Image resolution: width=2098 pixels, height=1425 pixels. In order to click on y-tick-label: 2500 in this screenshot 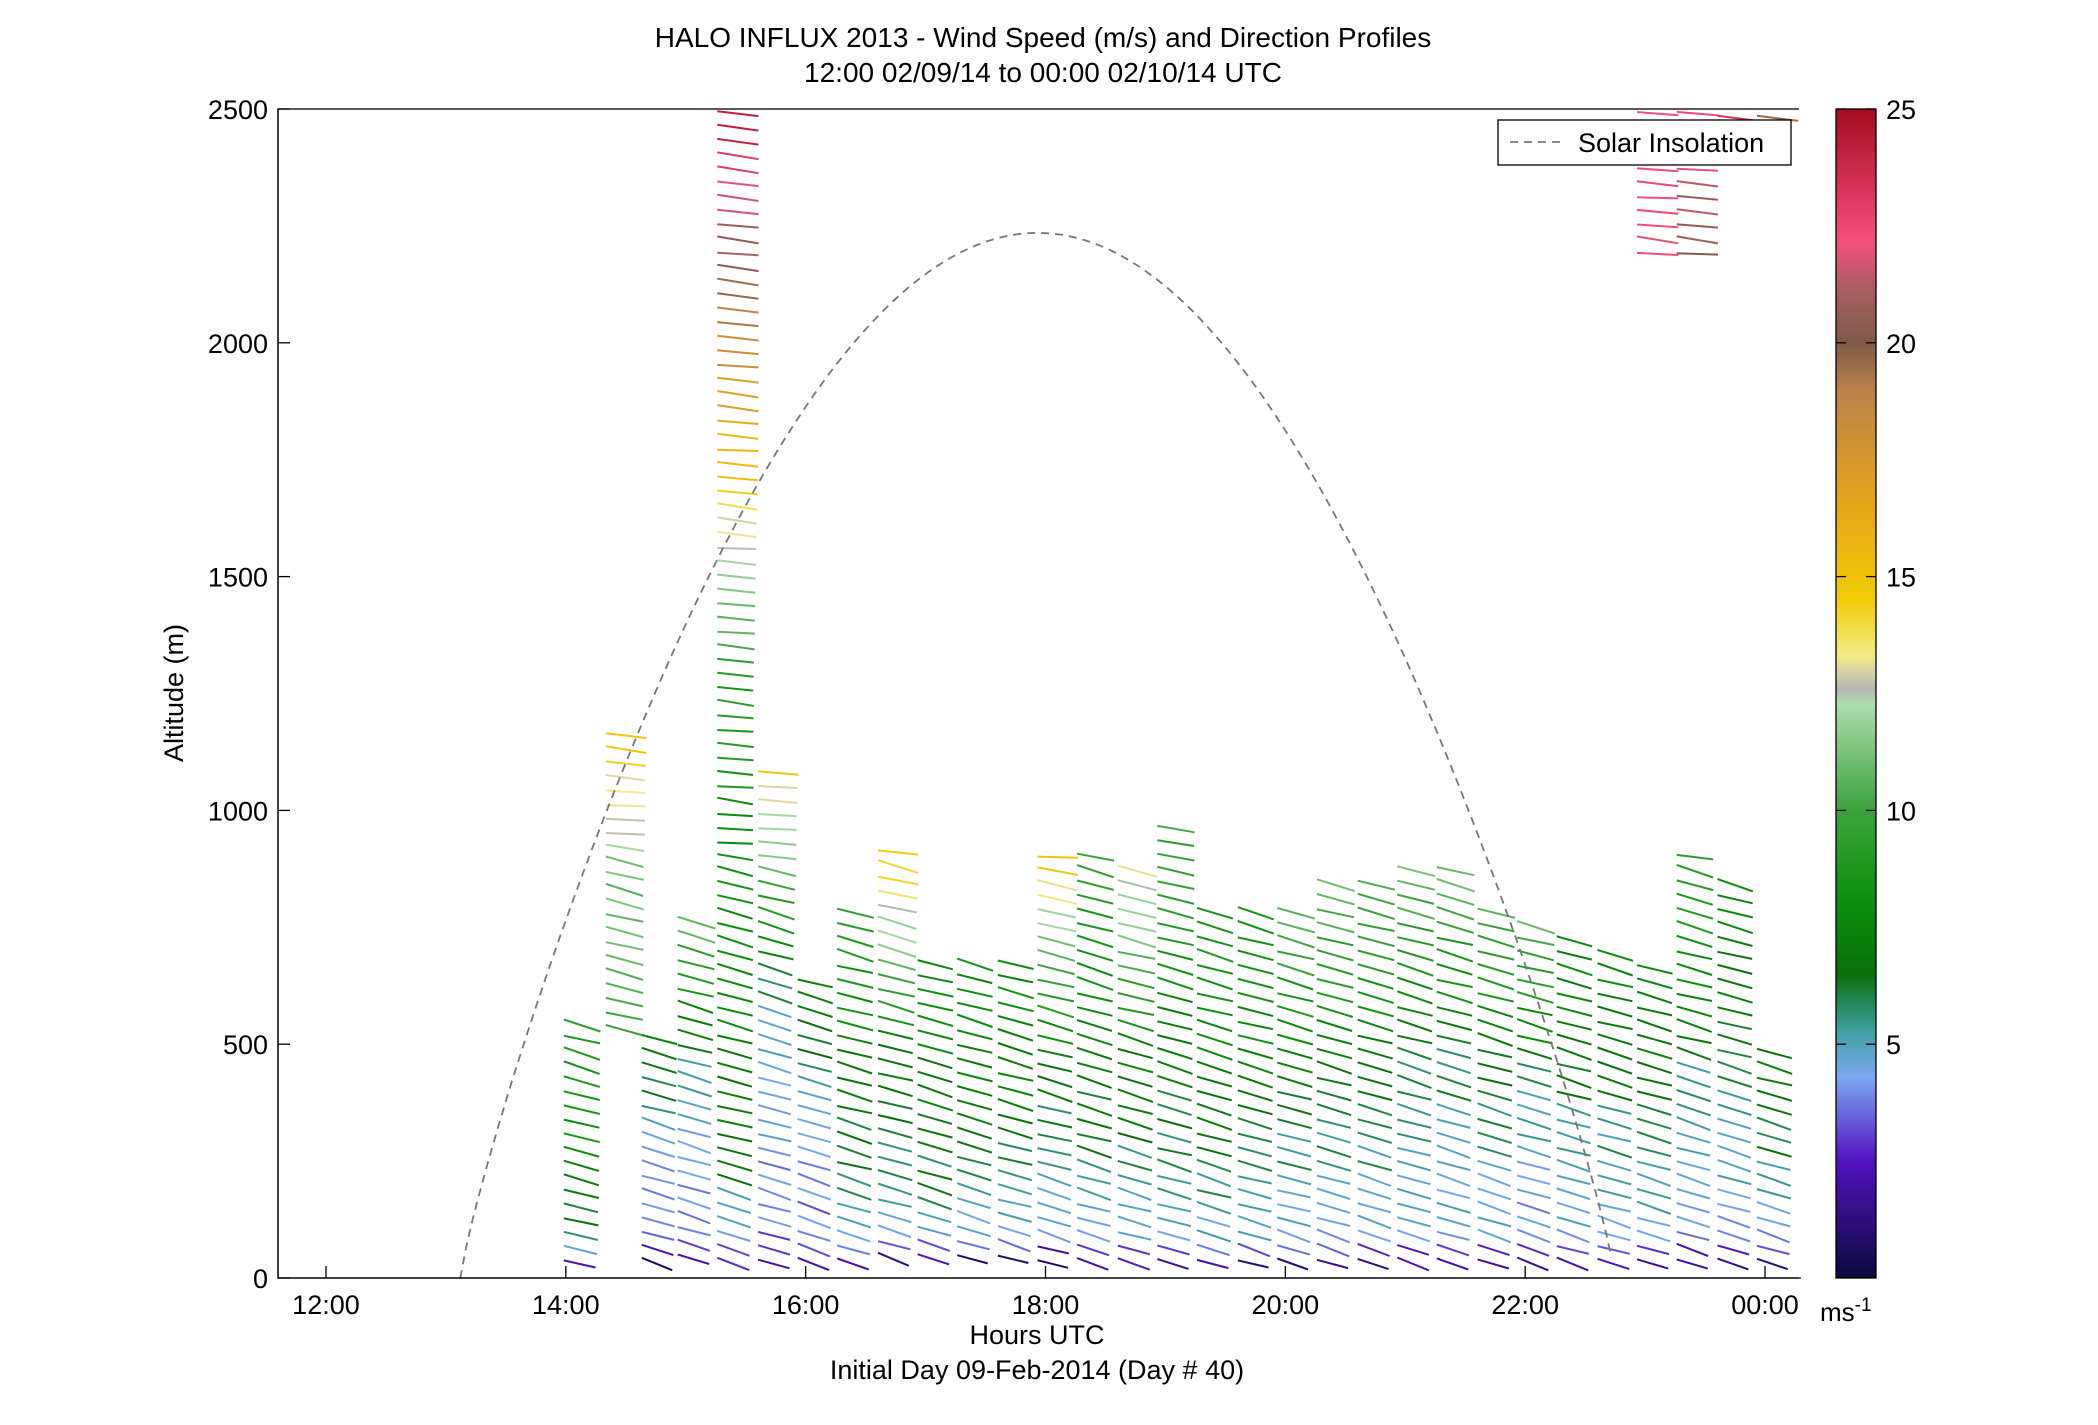, I will do `click(238, 110)`.